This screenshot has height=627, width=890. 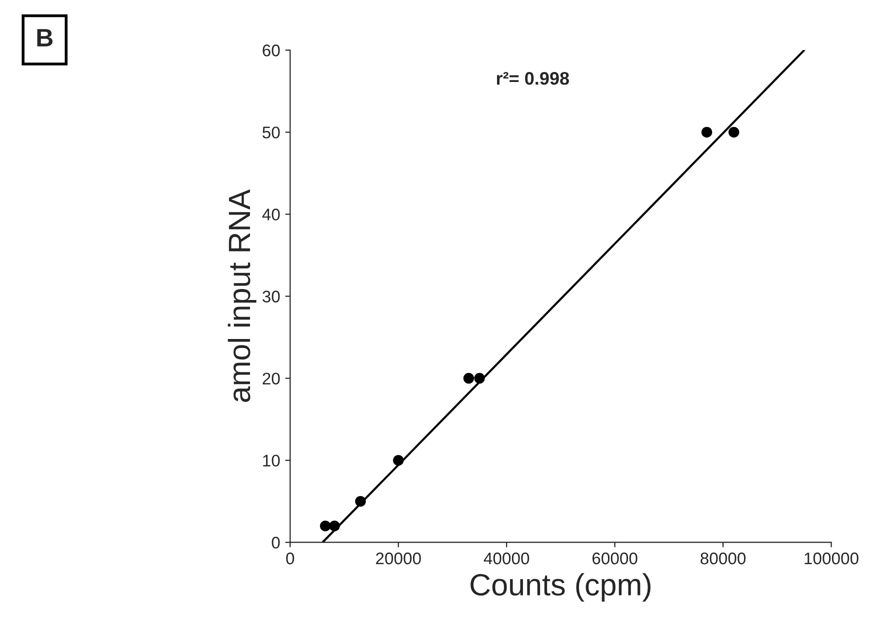 I want to click on x-tick-label: 0, so click(x=290, y=558).